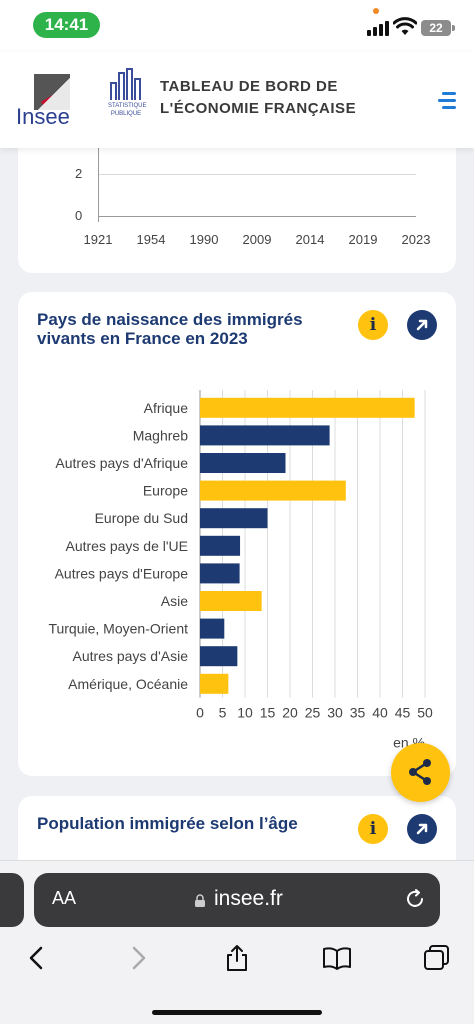 The width and height of the screenshot is (474, 1024). I want to click on x-tick-label: 1954, so click(151, 239).